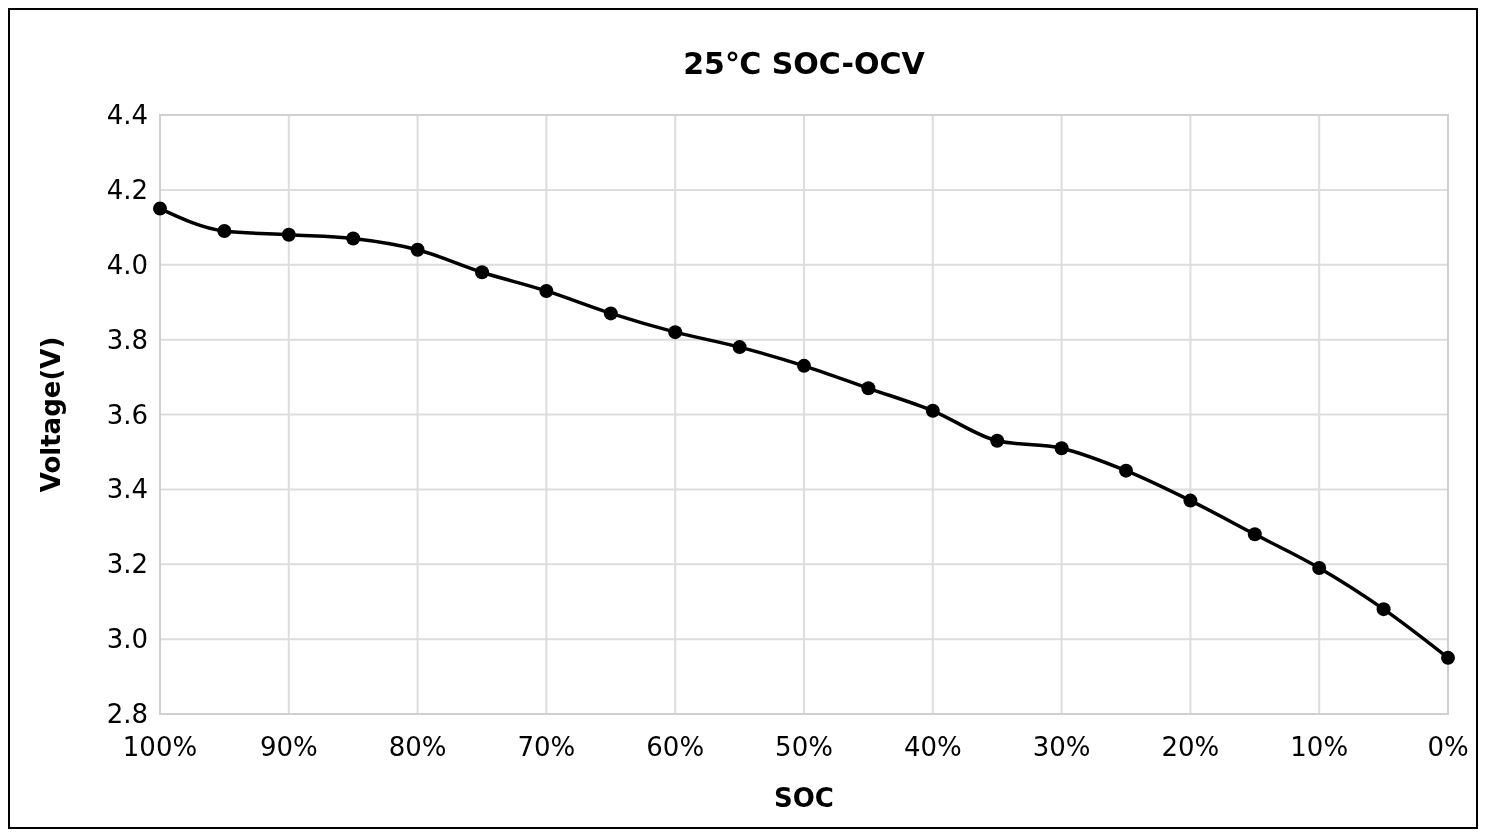 The width and height of the screenshot is (1486, 837). Describe the element at coordinates (804, 63) in the screenshot. I see `chart-title: 25℃ SOC-OCV` at that location.